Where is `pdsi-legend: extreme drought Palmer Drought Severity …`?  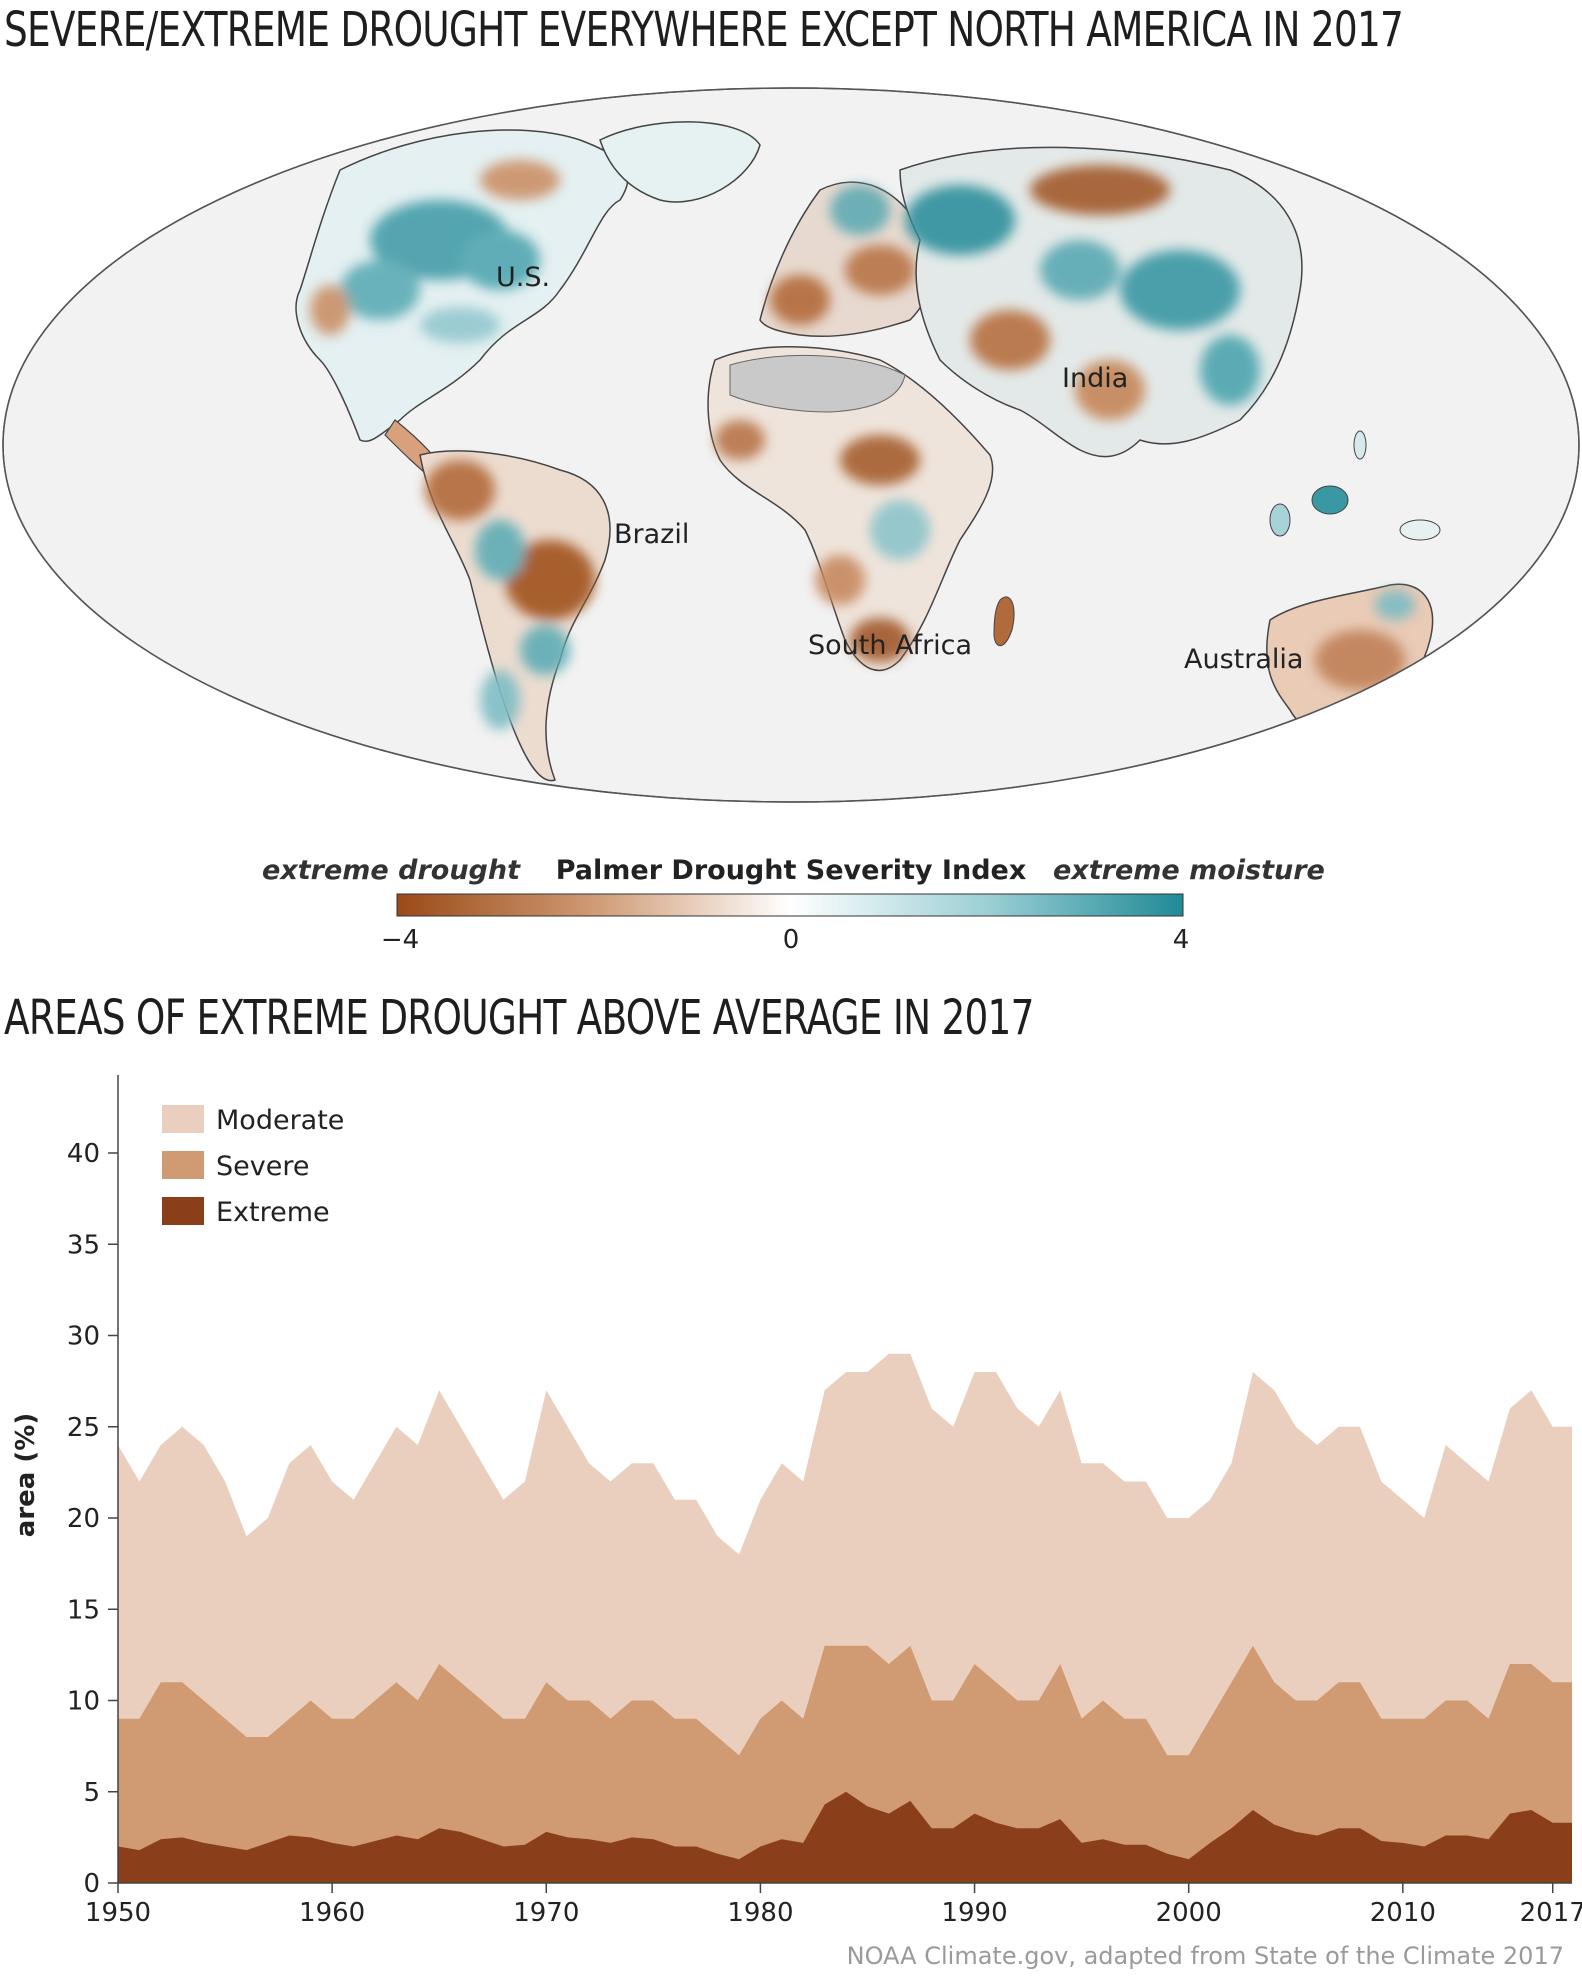 pdsi-legend: extreme drought Palmer Drought Severity … is located at coordinates (793, 905).